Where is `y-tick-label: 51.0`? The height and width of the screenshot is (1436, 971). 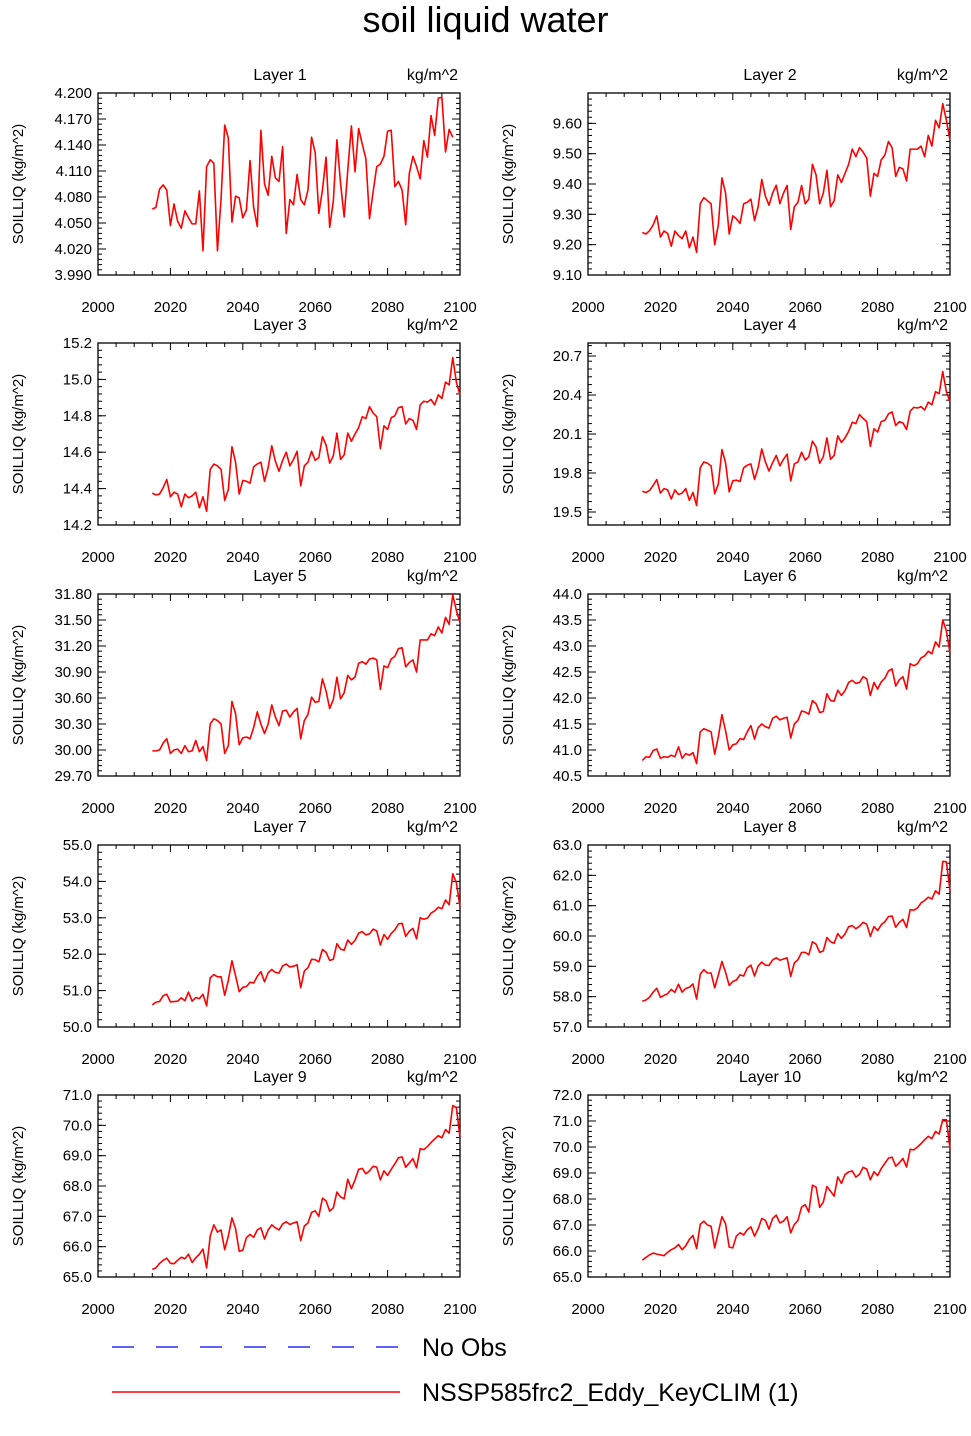 y-tick-label: 51.0 is located at coordinates (77, 991).